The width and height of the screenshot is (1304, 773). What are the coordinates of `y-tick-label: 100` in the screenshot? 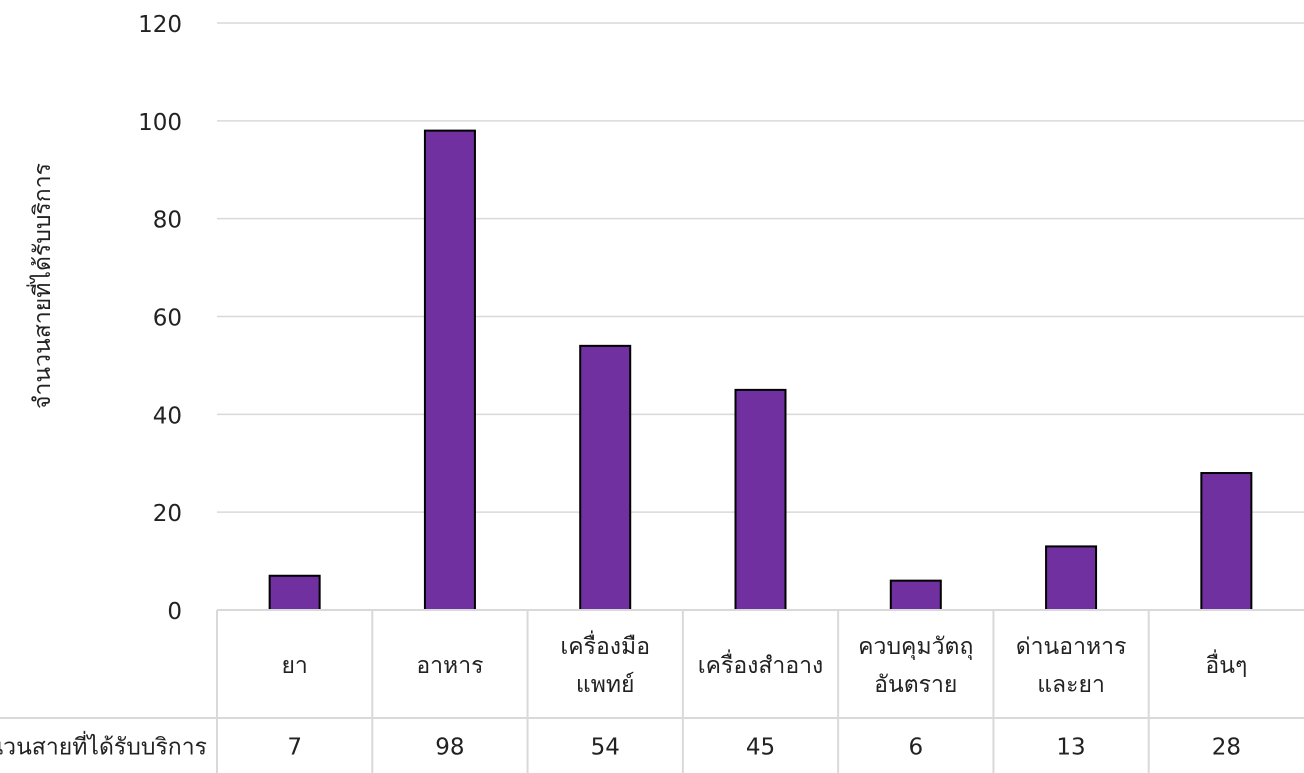 It's located at (160, 123).